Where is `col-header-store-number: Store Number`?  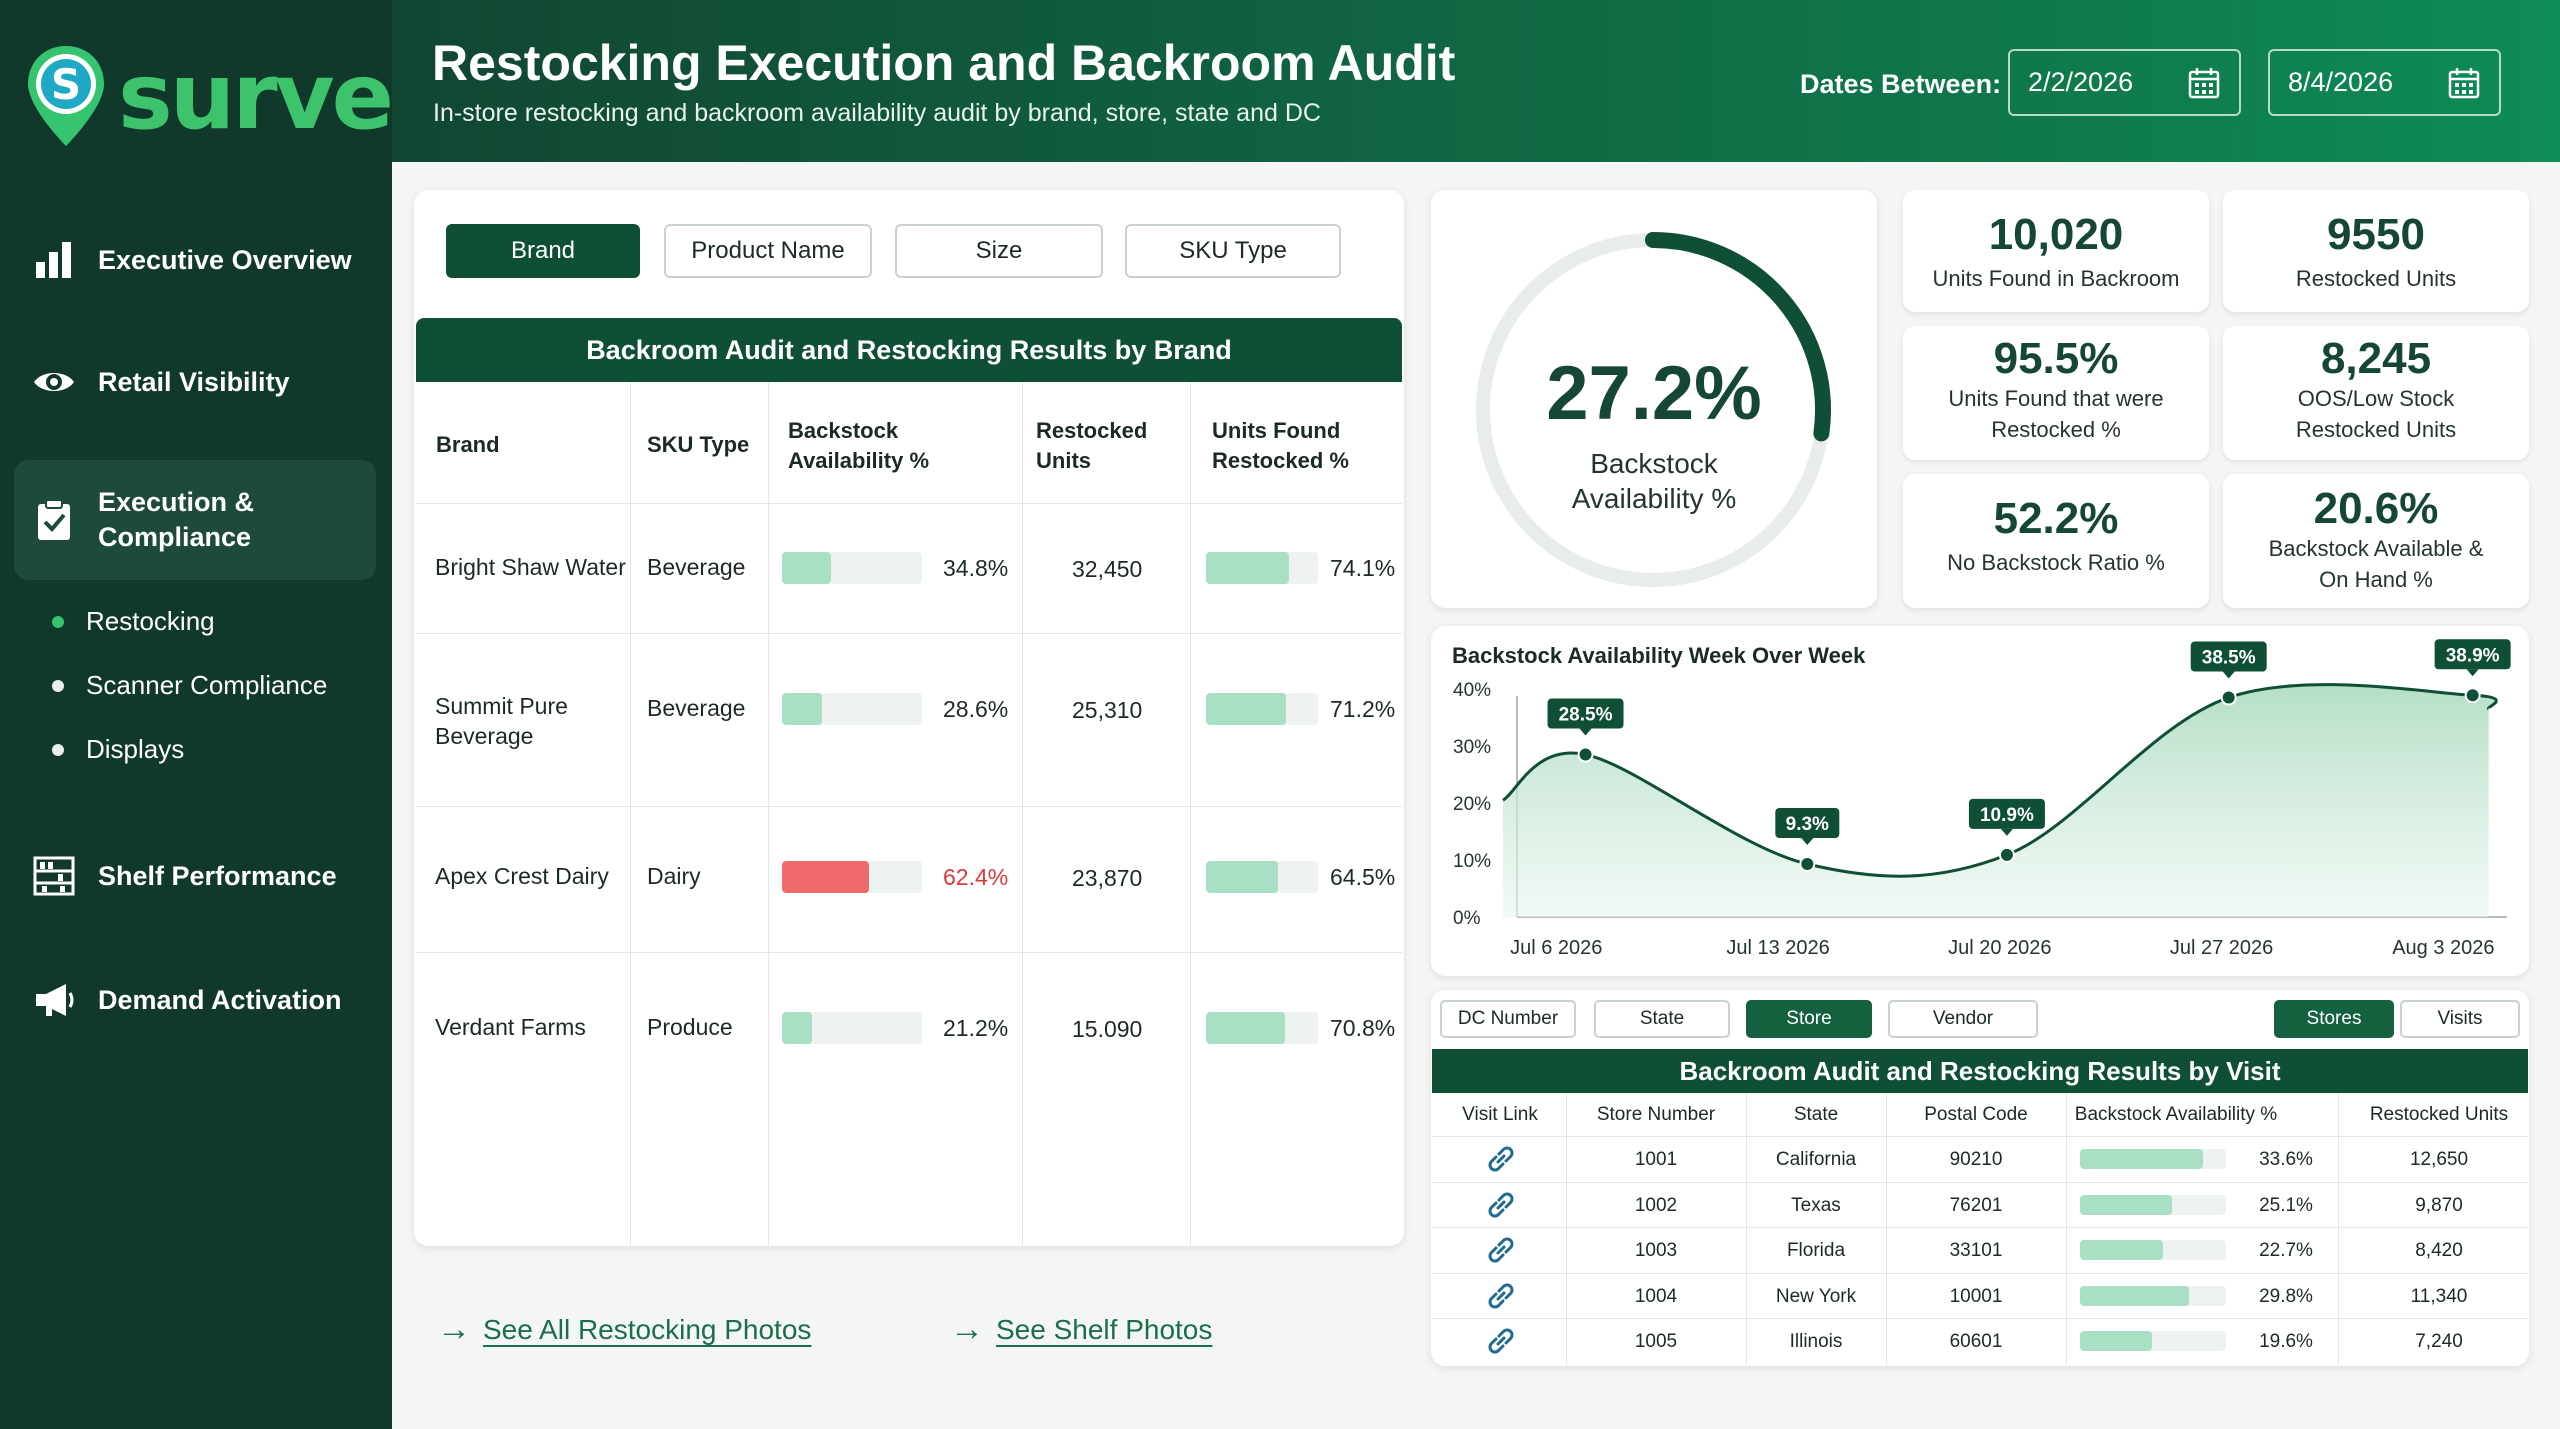 col-header-store-number: Store Number is located at coordinates (1656, 1114).